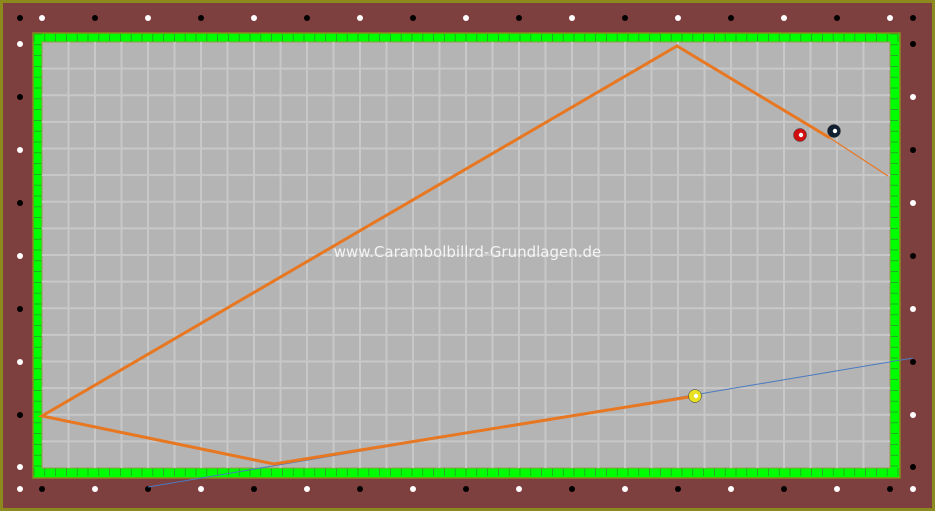 The image size is (935, 511). Describe the element at coordinates (696, 396) in the screenshot. I see `cue-ball-yellow-label` at that location.